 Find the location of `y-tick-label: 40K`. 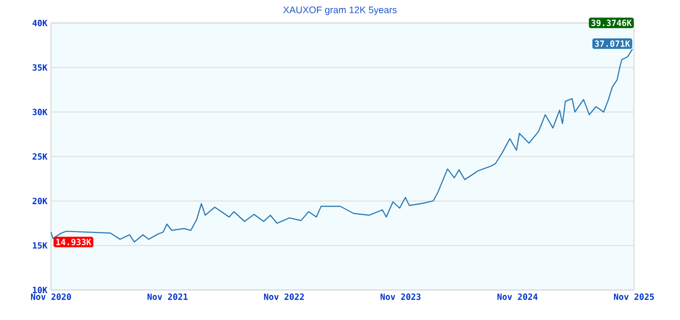

y-tick-label: 40K is located at coordinates (40, 23).